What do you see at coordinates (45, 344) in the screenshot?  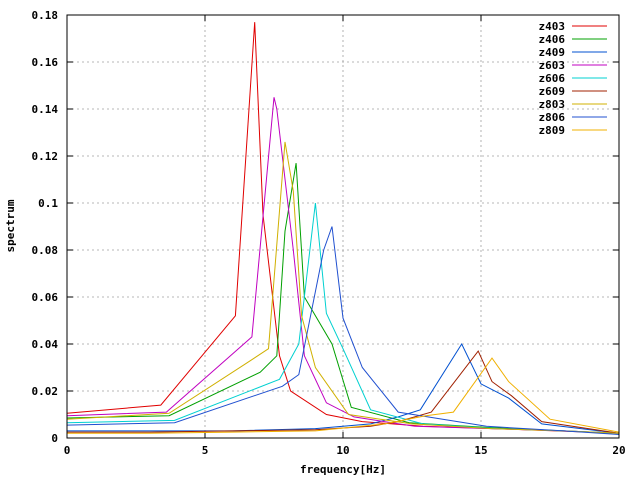 I see `y-tick-label: 0.04` at bounding box center [45, 344].